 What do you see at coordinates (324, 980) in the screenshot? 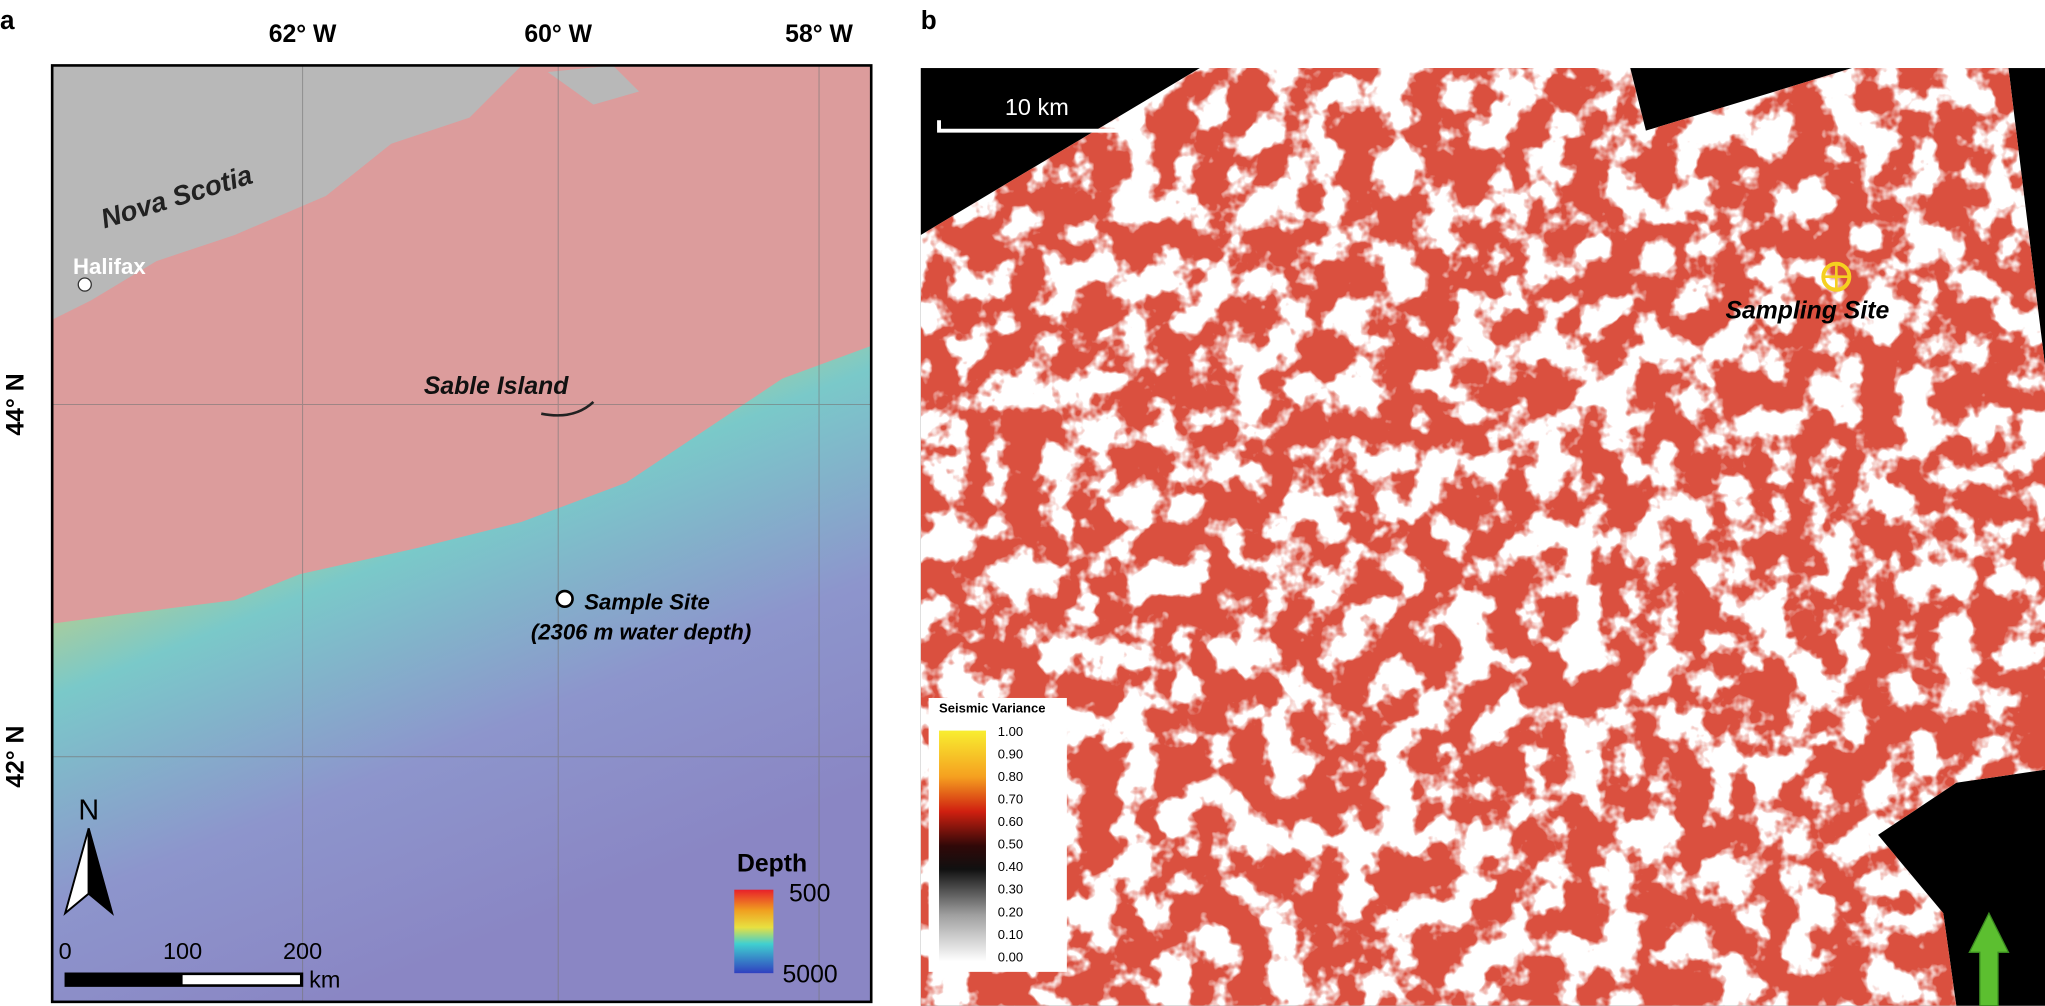
I see `scale-unit: km` at bounding box center [324, 980].